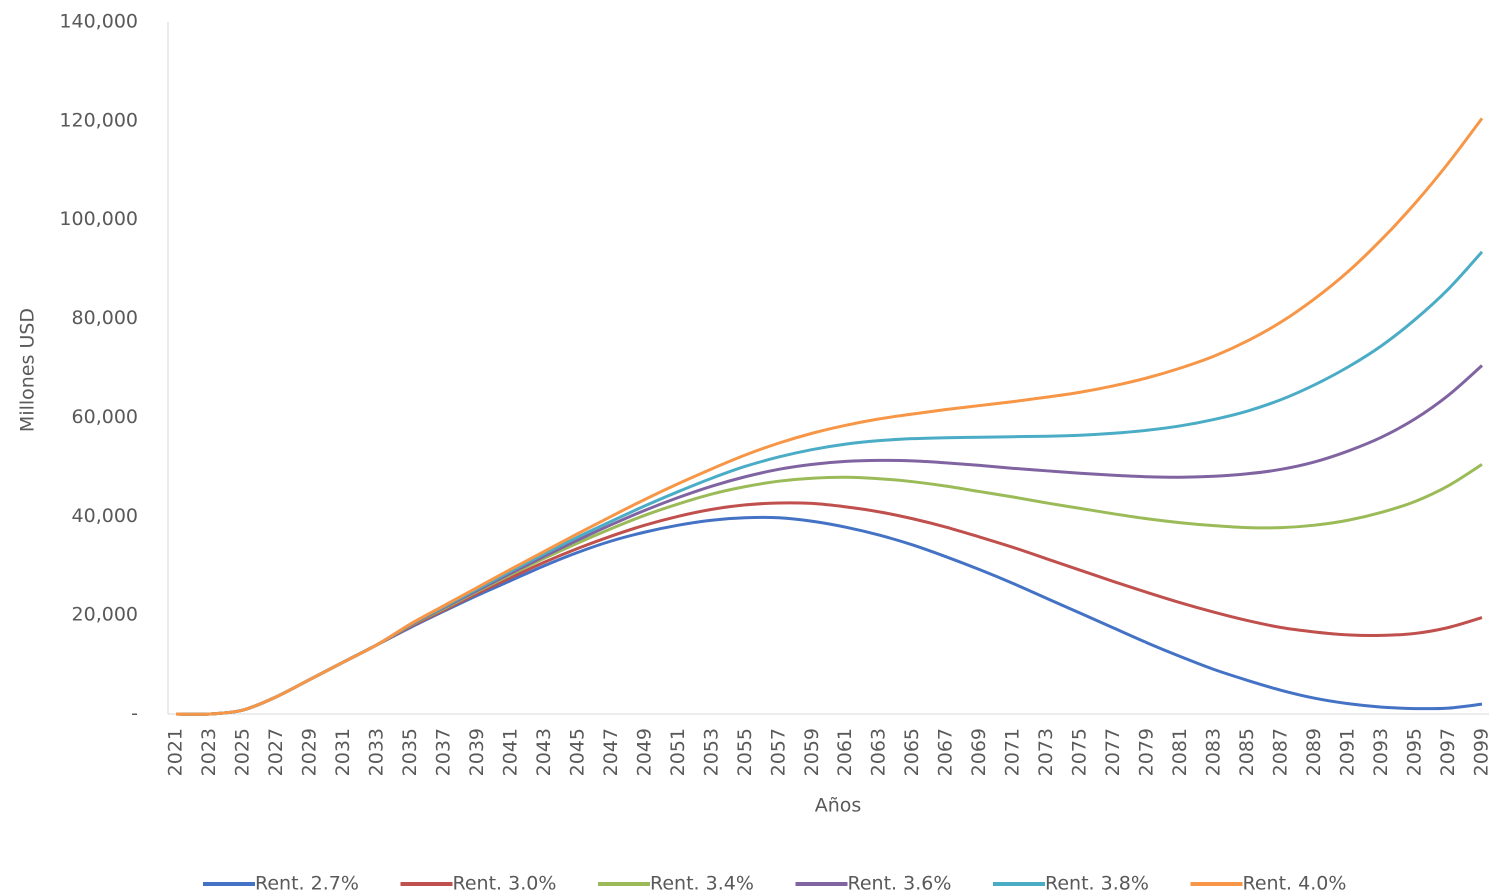 This screenshot has height=895, width=1489. Describe the element at coordinates (900, 884) in the screenshot. I see `legend-label: Rent. 3.6%` at that location.